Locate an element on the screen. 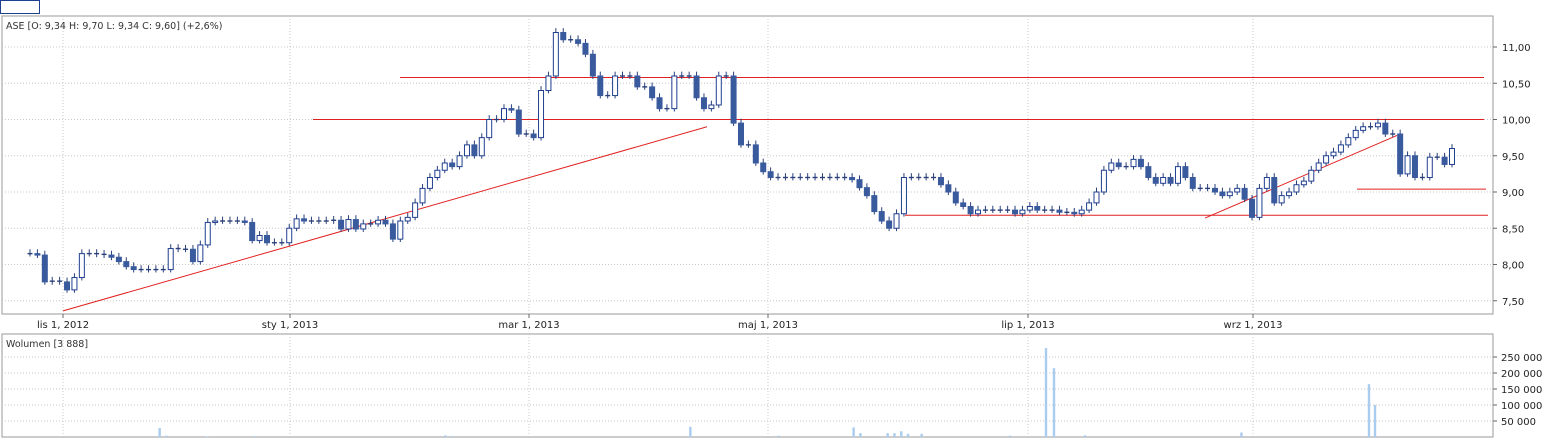 This screenshot has width=1544, height=446. volume-tick-label: 50 000 is located at coordinates (1518, 422).